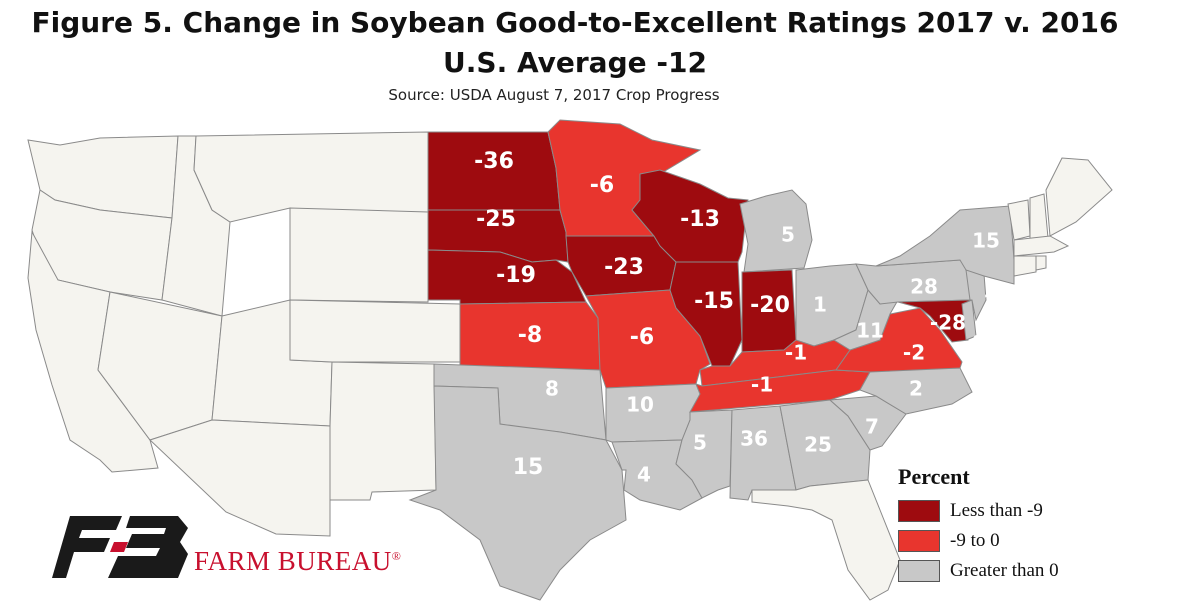  What do you see at coordinates (1025, 266) in the screenshot?
I see `state-ct` at bounding box center [1025, 266].